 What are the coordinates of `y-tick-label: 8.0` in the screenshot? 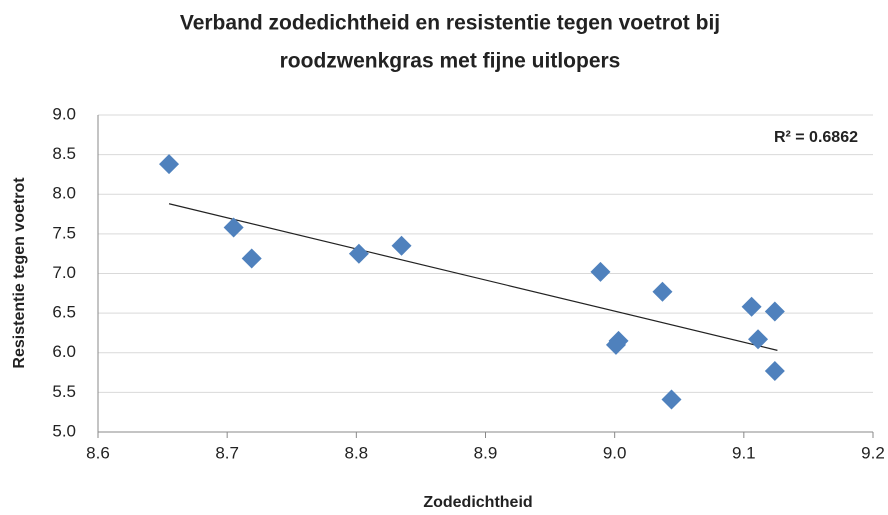 It's located at (64, 193).